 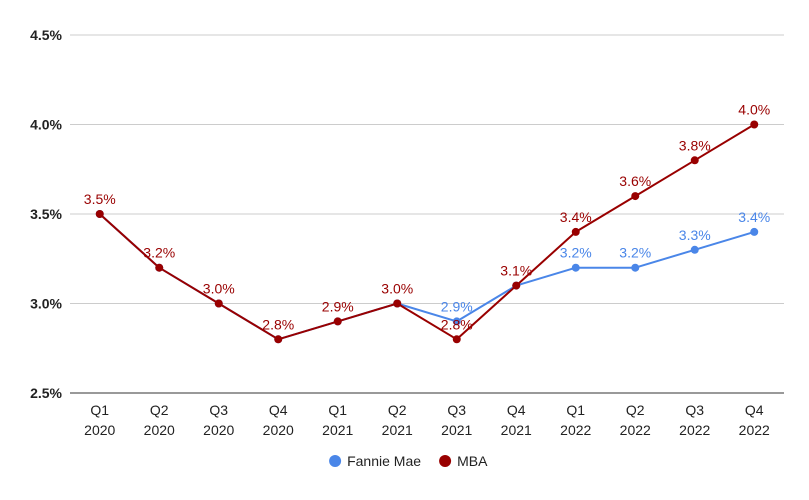 What do you see at coordinates (159, 253) in the screenshot?
I see `mba-data-label: 3.2%` at bounding box center [159, 253].